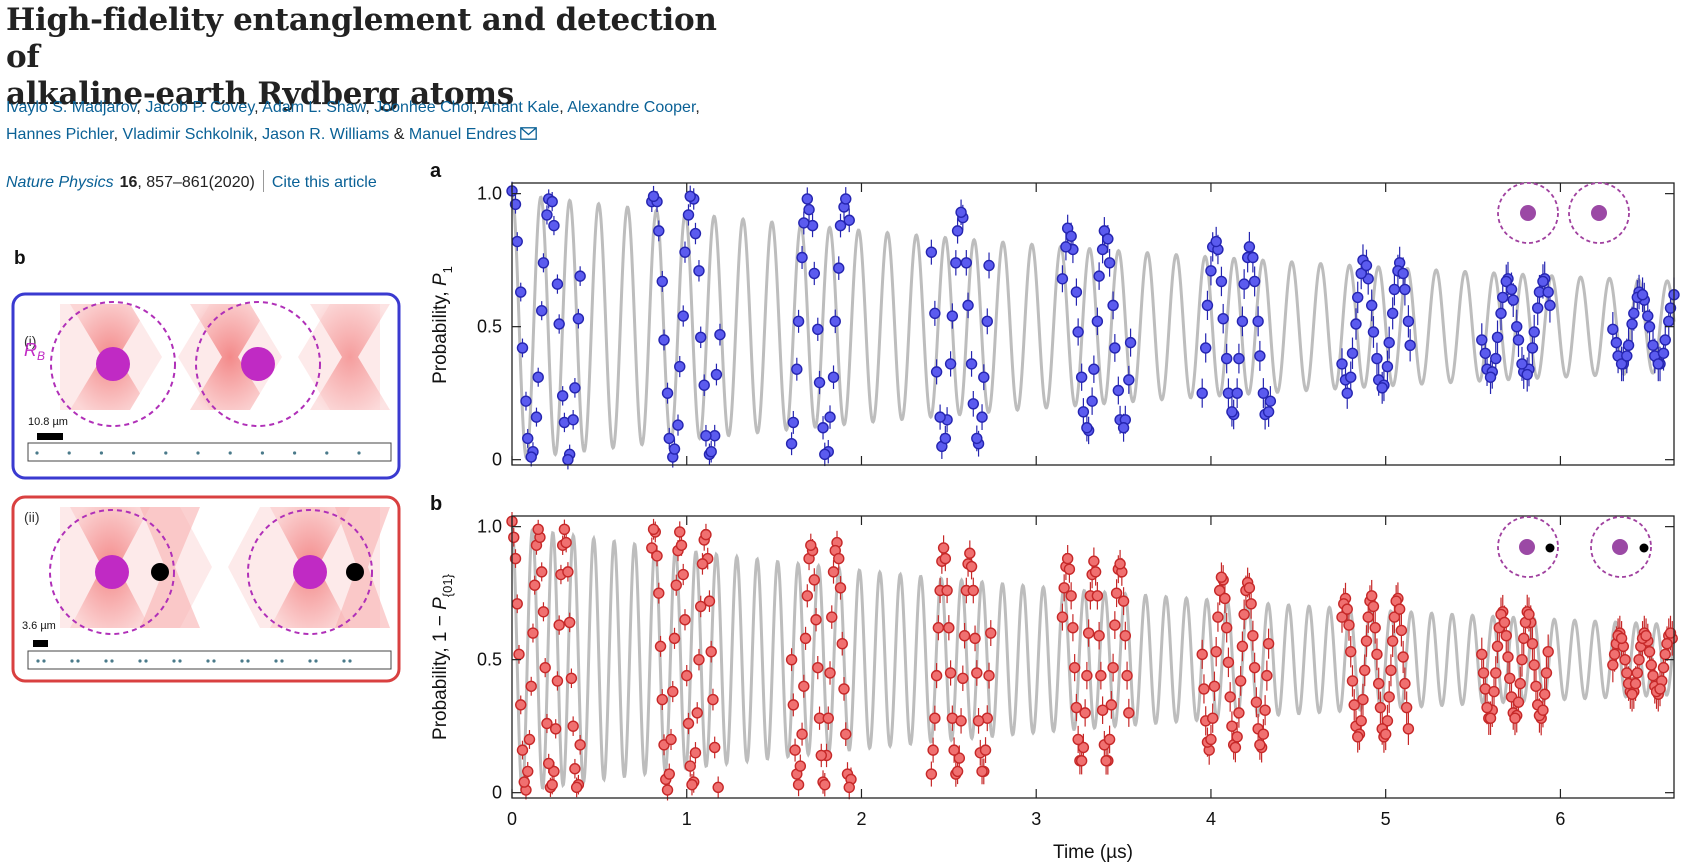  What do you see at coordinates (188, 134) in the screenshot?
I see `author-link: Vladimir Schkolnik` at bounding box center [188, 134].